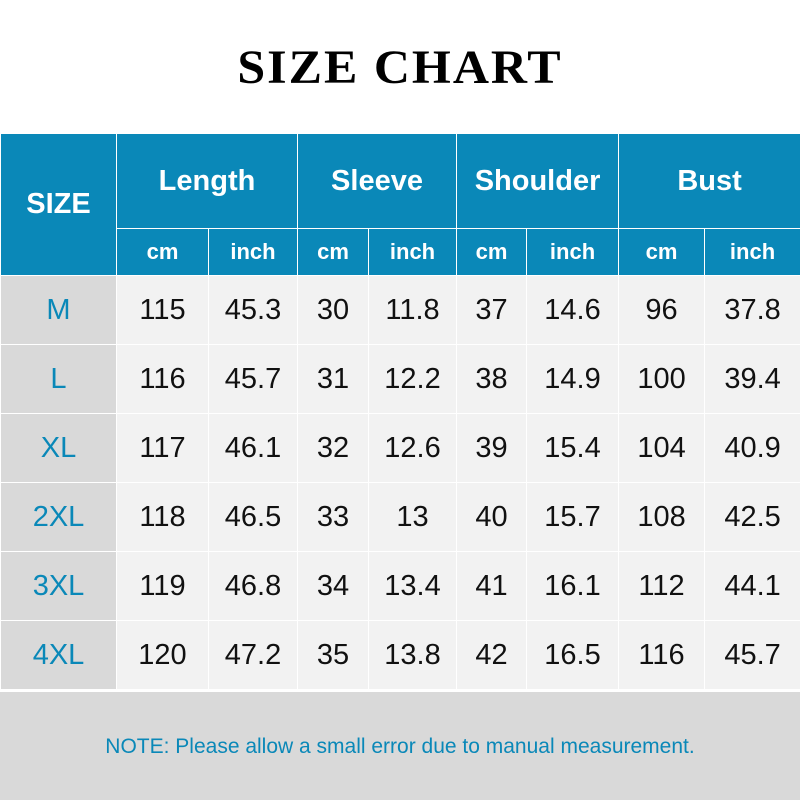  Describe the element at coordinates (573, 310) in the screenshot. I see `measurement-cell: 14.6` at that location.